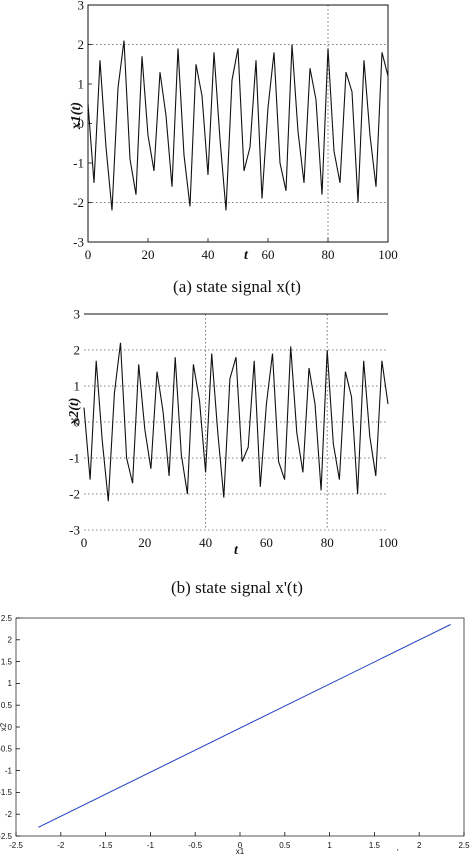 This screenshot has height=868, width=474. What do you see at coordinates (74, 412) in the screenshot?
I see `y-axis-label: x2(t)` at bounding box center [74, 412].